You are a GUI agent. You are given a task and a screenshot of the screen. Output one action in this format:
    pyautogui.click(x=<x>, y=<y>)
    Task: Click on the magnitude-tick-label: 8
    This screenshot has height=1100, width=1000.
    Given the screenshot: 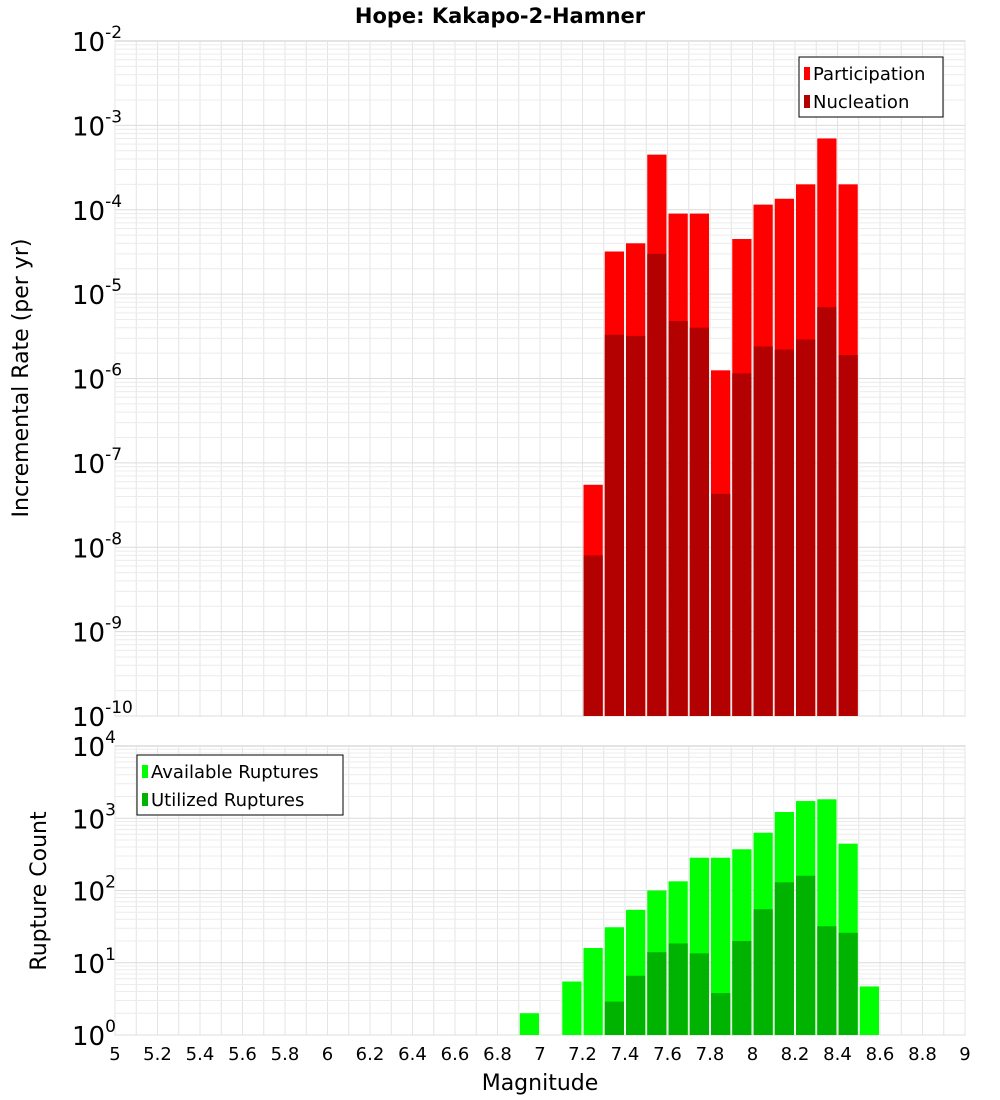 What is the action you would take?
    pyautogui.click(x=752, y=1054)
    